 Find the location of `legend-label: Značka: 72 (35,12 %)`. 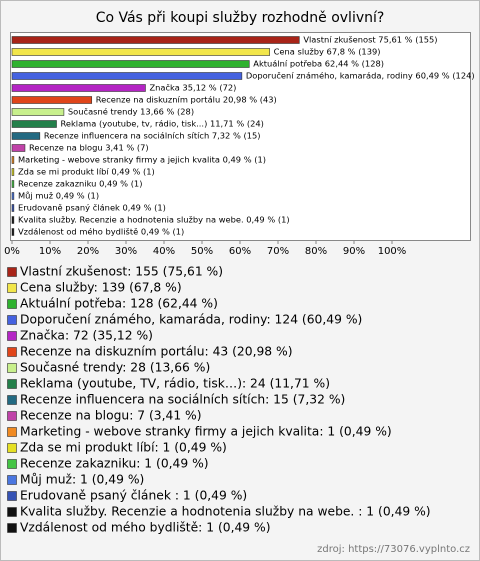

legend-label: Značka: 72 (35,12 %) is located at coordinates (86, 336).